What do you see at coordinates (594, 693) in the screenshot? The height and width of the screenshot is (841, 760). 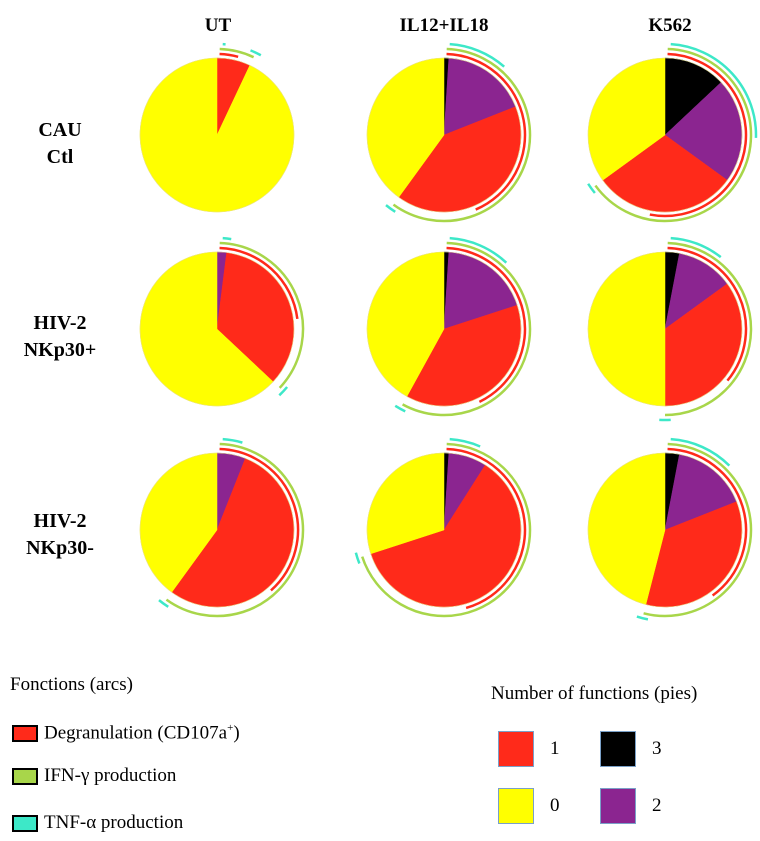 I see `legend-pies-title: Number of functions (pies)` at bounding box center [594, 693].